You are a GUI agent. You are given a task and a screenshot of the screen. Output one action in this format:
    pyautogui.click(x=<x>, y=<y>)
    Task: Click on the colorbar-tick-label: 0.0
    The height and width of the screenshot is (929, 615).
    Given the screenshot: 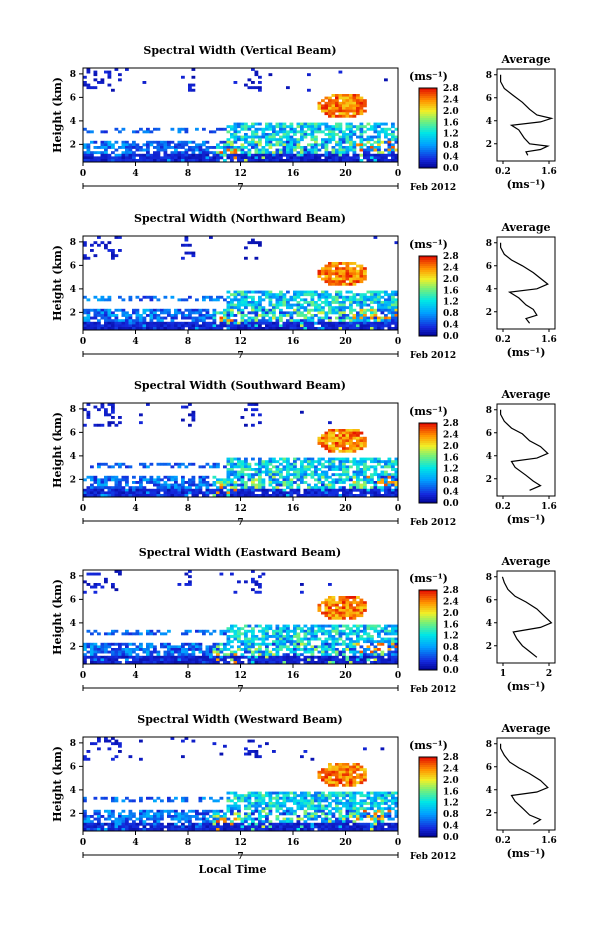 What is the action you would take?
    pyautogui.click(x=451, y=169)
    